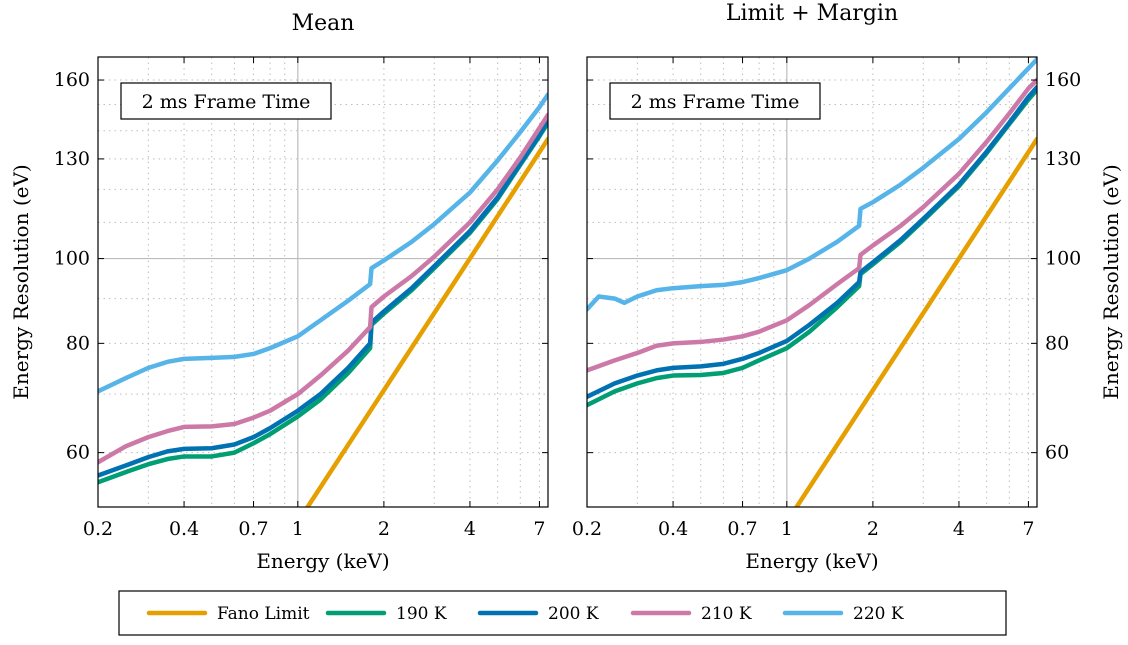 Image resolution: width=1128 pixels, height=645 pixels. I want to click on legend-frame, so click(562, 613).